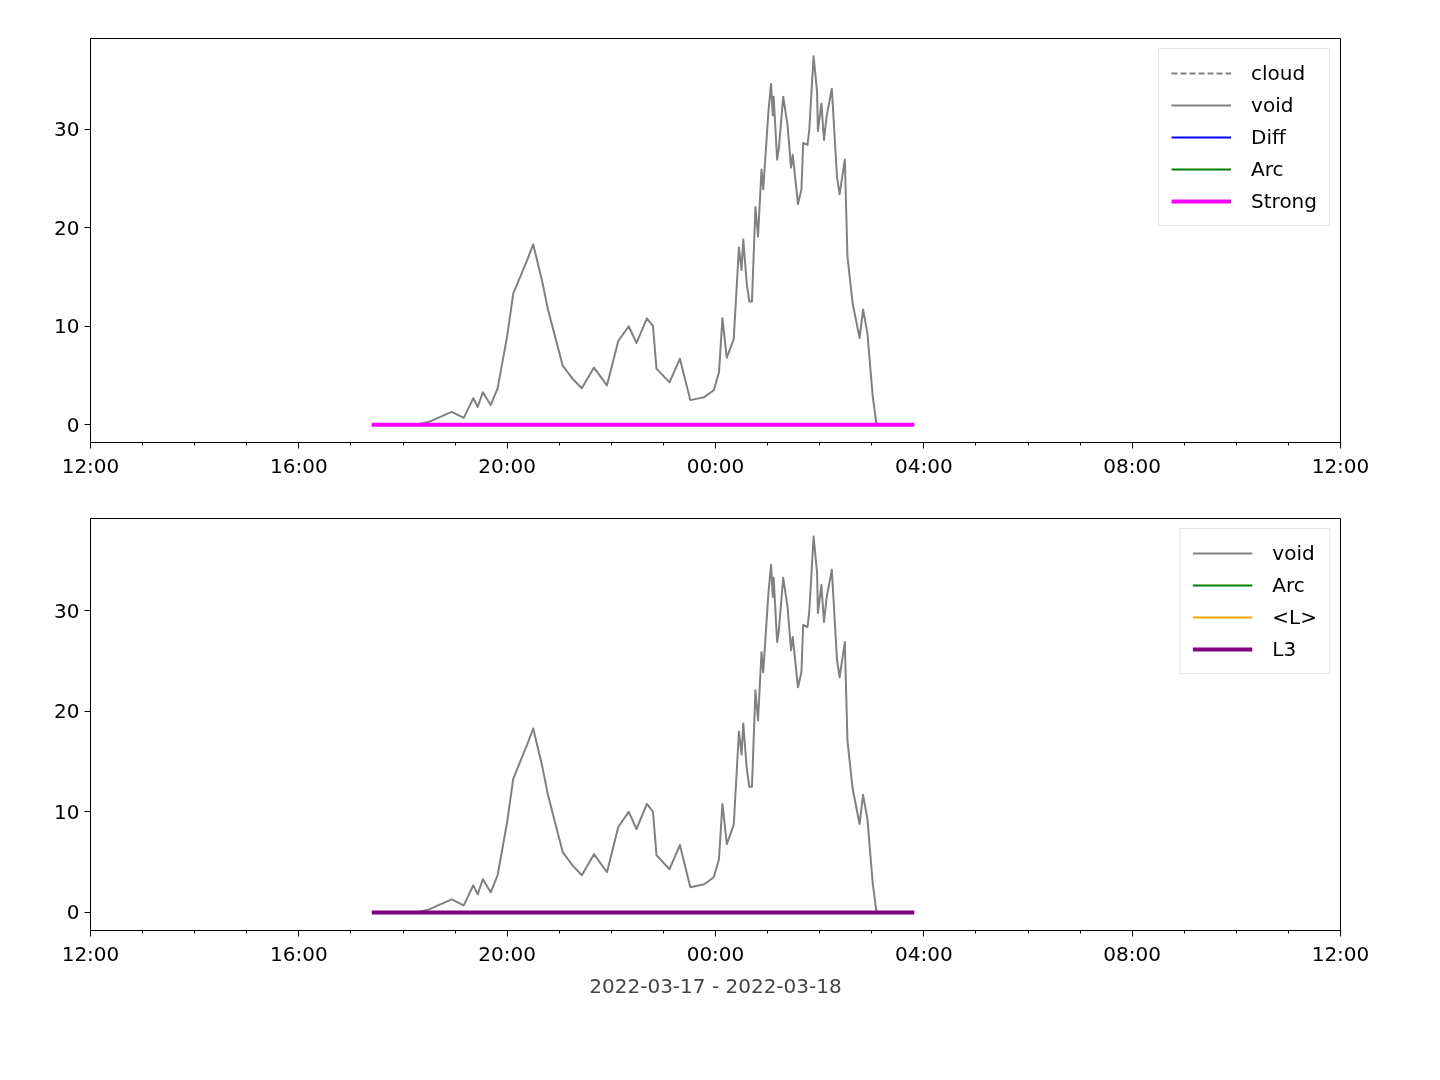 The width and height of the screenshot is (1440, 1080). What do you see at coordinates (1278, 73) in the screenshot?
I see `legend-label: cloud` at bounding box center [1278, 73].